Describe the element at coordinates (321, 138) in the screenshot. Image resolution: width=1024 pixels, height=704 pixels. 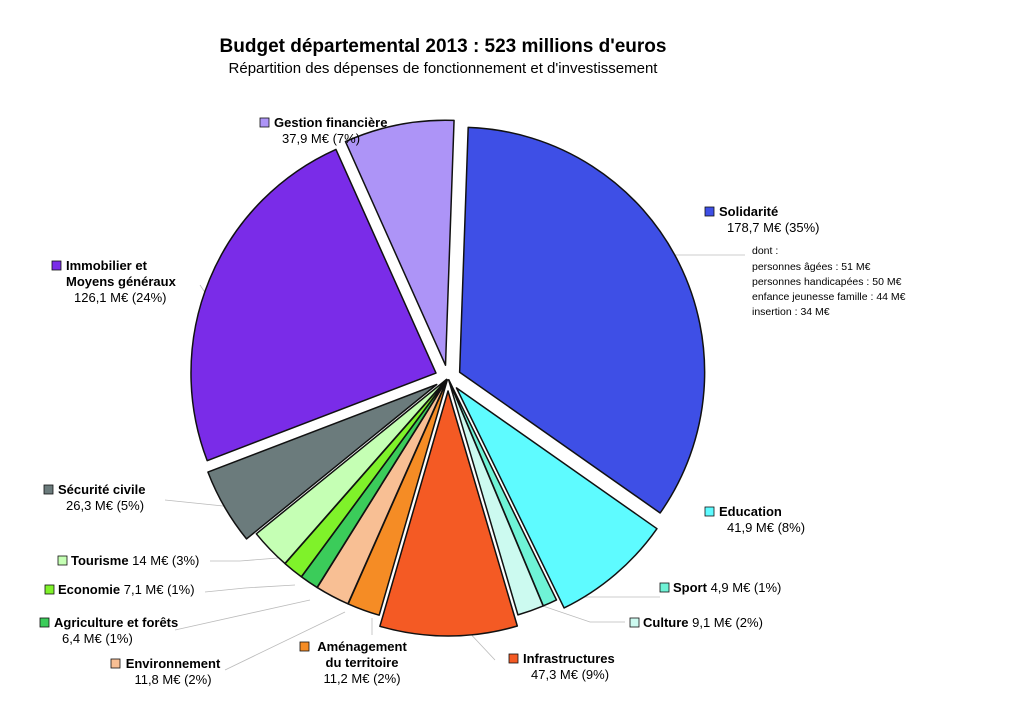
I see `slice-value: 37,9 M€ (7%)` at that location.